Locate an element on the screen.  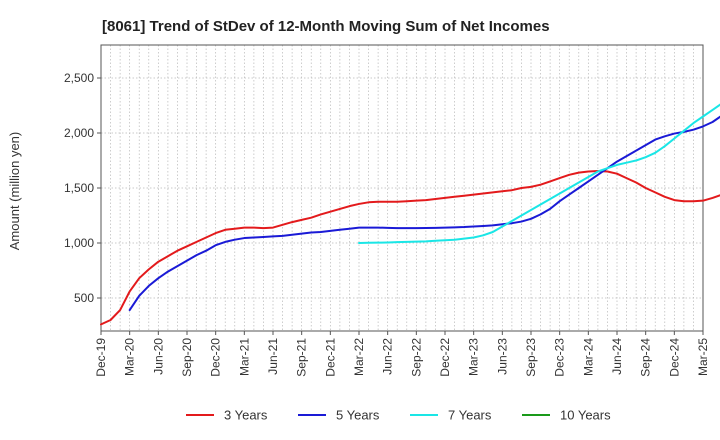
x-tick-label: Mar-25 is located at coordinates (703, 357).